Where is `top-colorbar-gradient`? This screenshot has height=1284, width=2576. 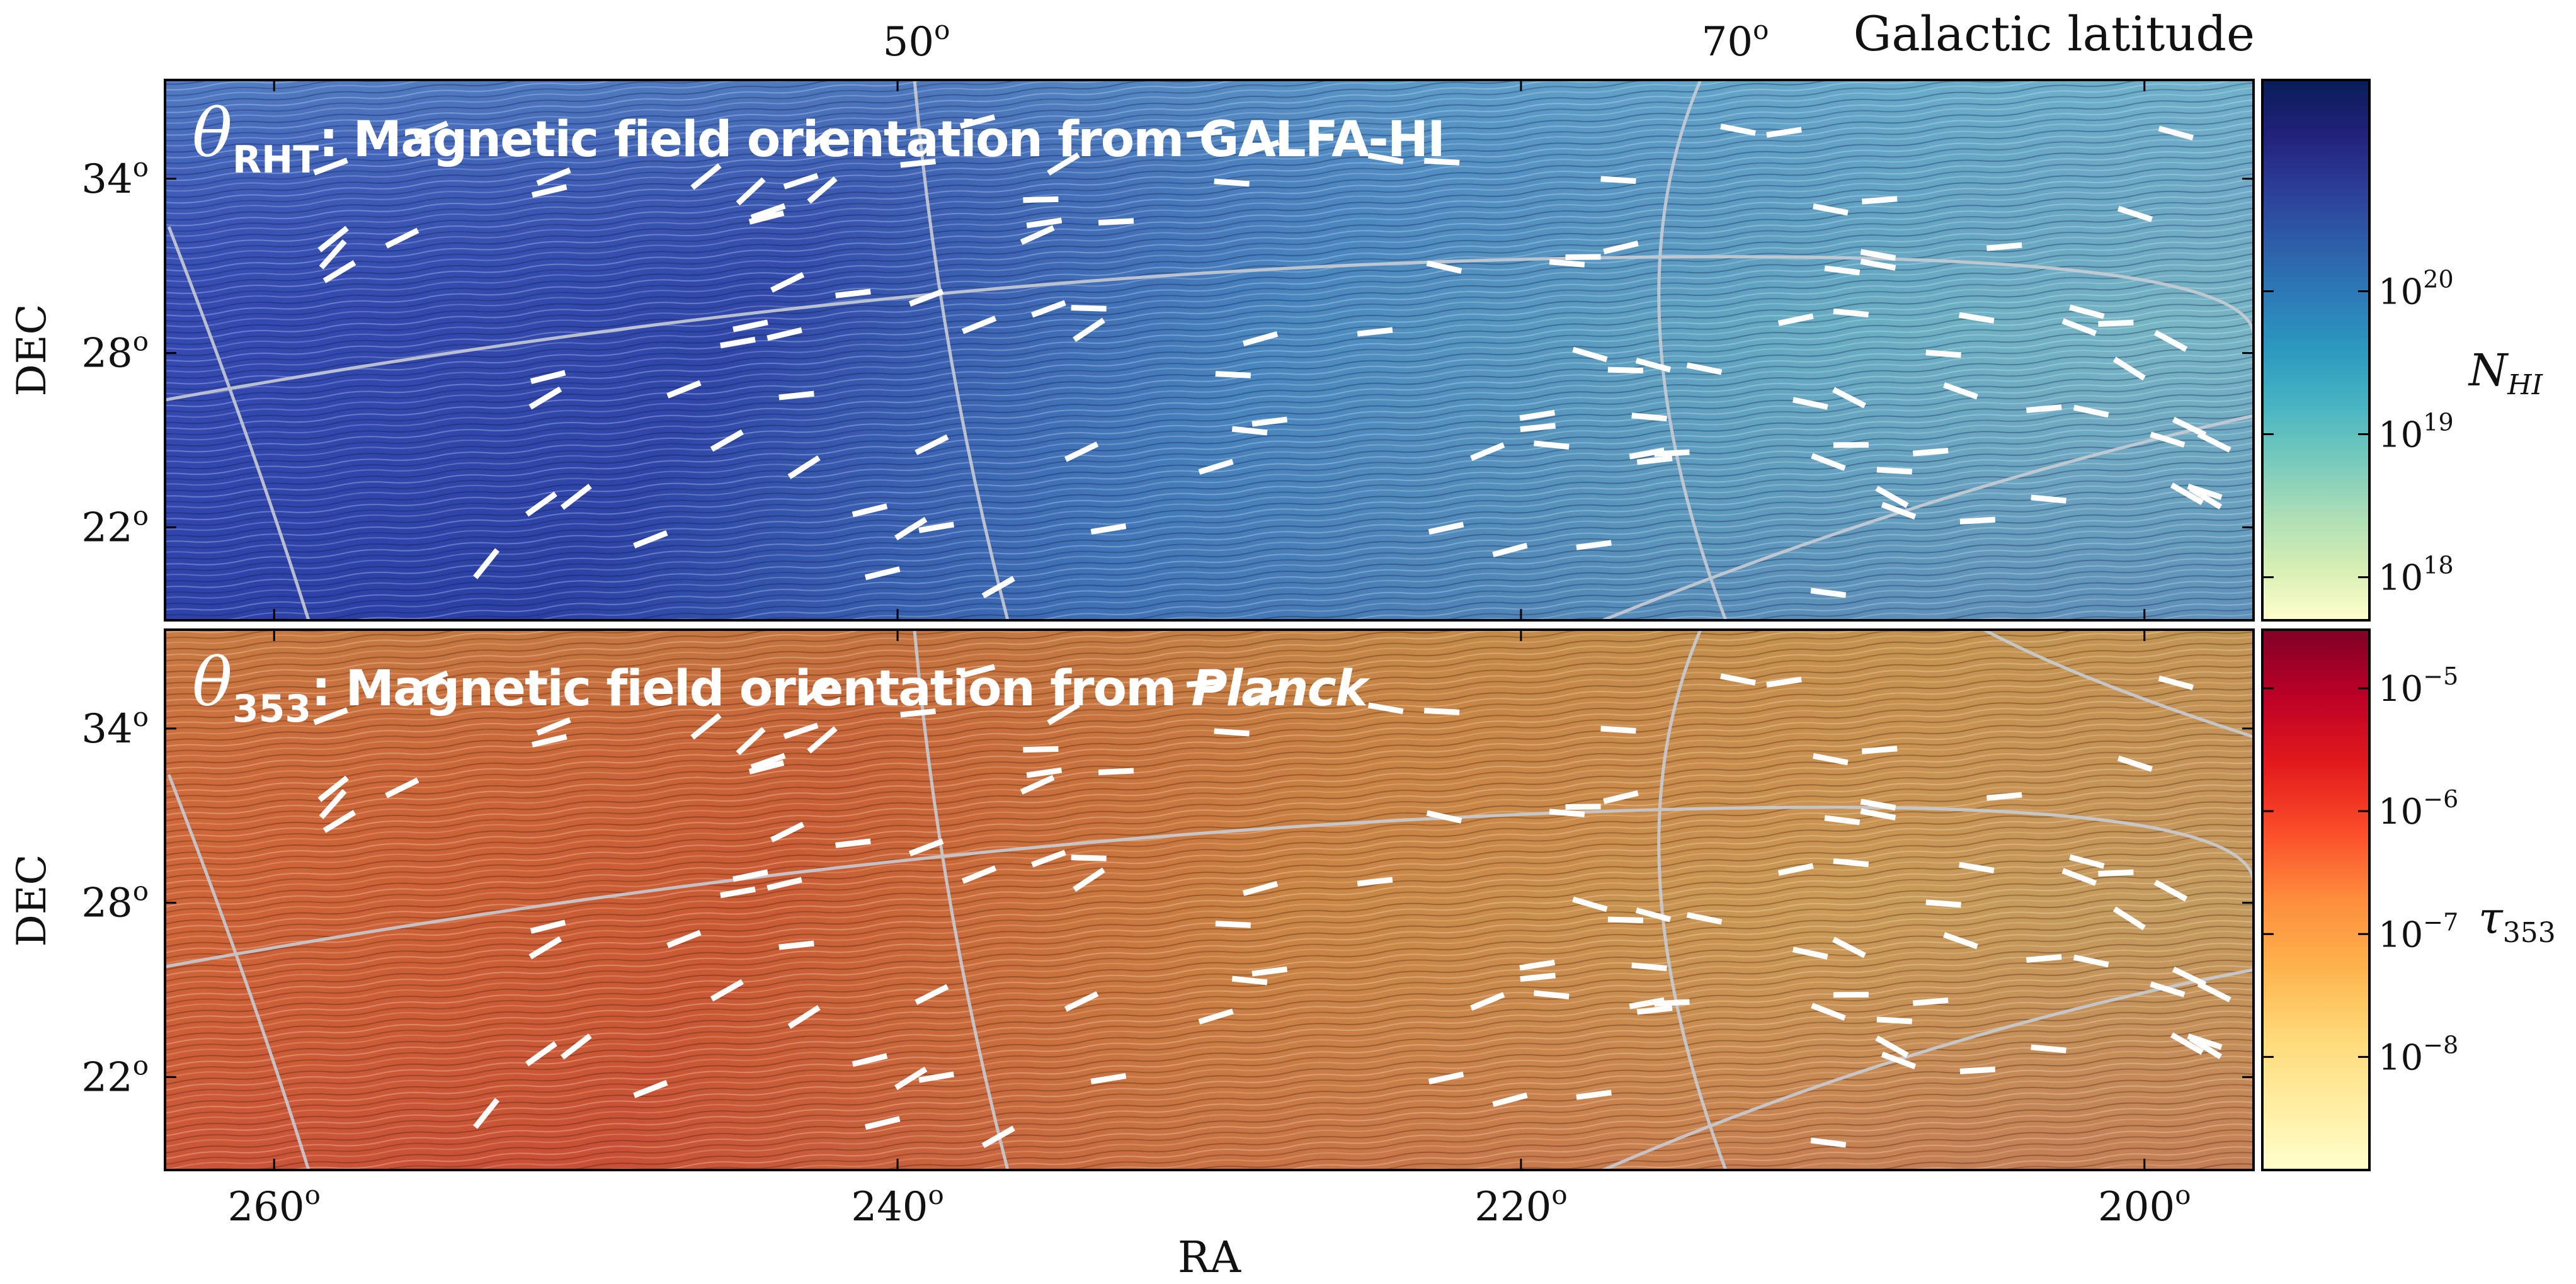 top-colorbar-gradient is located at coordinates (2315, 350).